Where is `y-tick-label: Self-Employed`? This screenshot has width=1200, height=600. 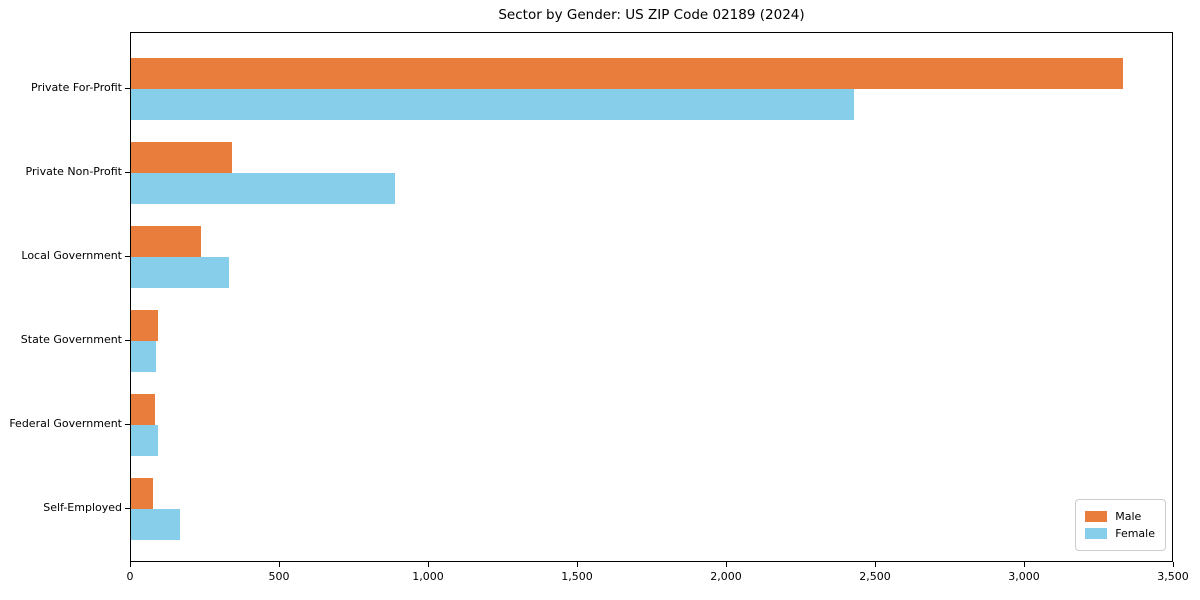 y-tick-label: Self-Employed is located at coordinates (82, 507).